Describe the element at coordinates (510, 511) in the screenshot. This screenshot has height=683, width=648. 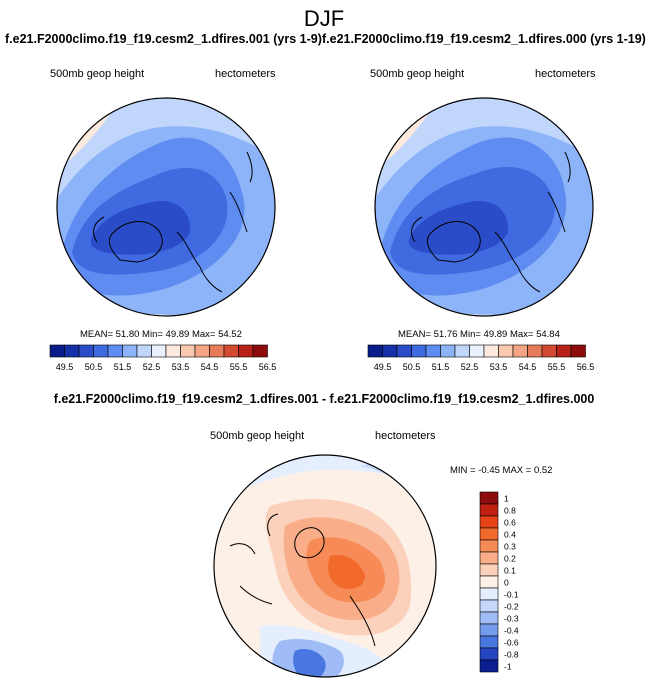
I see `diff-colorbar-tick-label: 0.8` at that location.